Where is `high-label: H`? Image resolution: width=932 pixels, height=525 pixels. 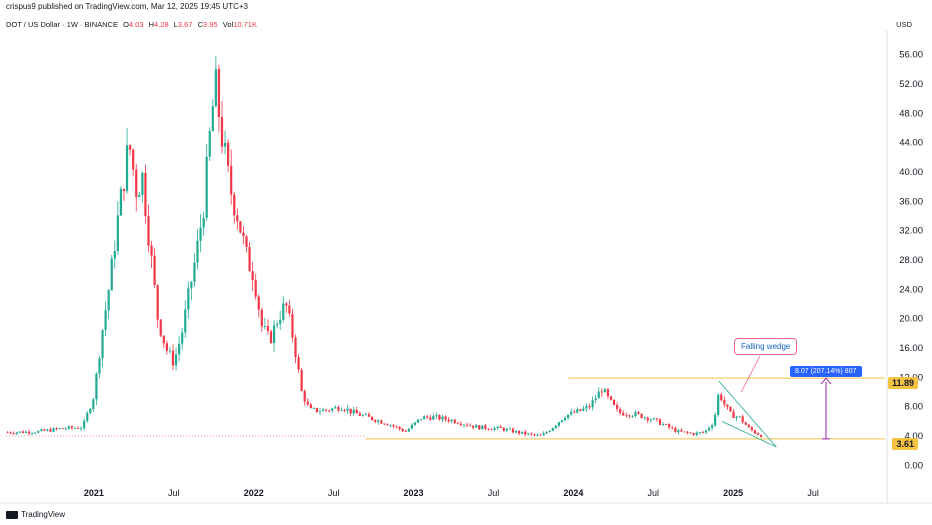 high-label: H is located at coordinates (151, 24).